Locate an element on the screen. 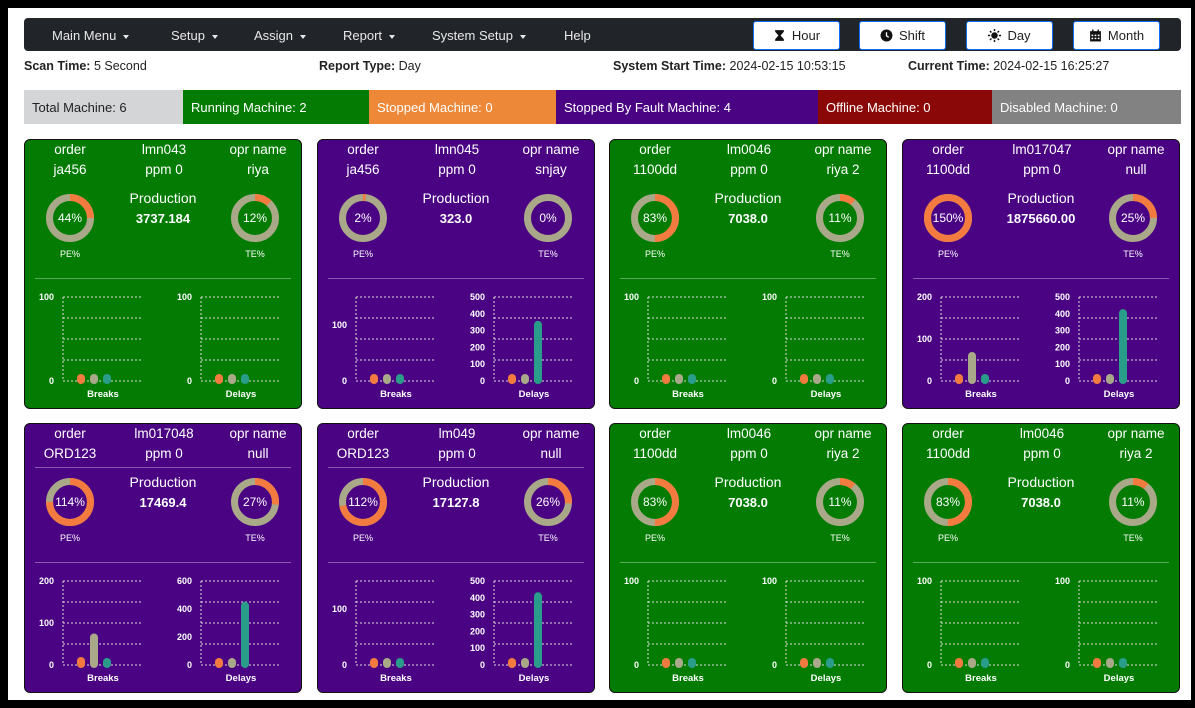 The height and width of the screenshot is (708, 1195). sun-icon is located at coordinates (995, 35).